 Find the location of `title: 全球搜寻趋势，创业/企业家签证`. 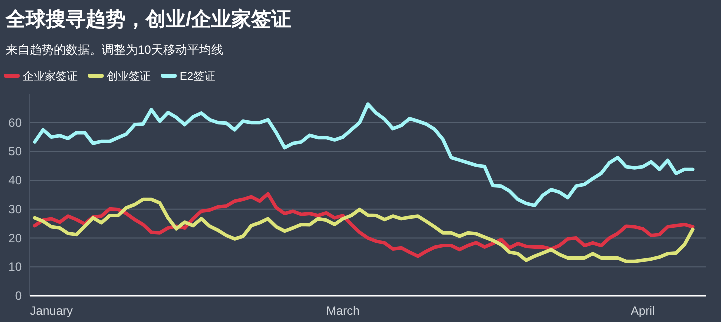

title: 全球搜寻趋势，创业/企业家签证 is located at coordinates (149, 20).